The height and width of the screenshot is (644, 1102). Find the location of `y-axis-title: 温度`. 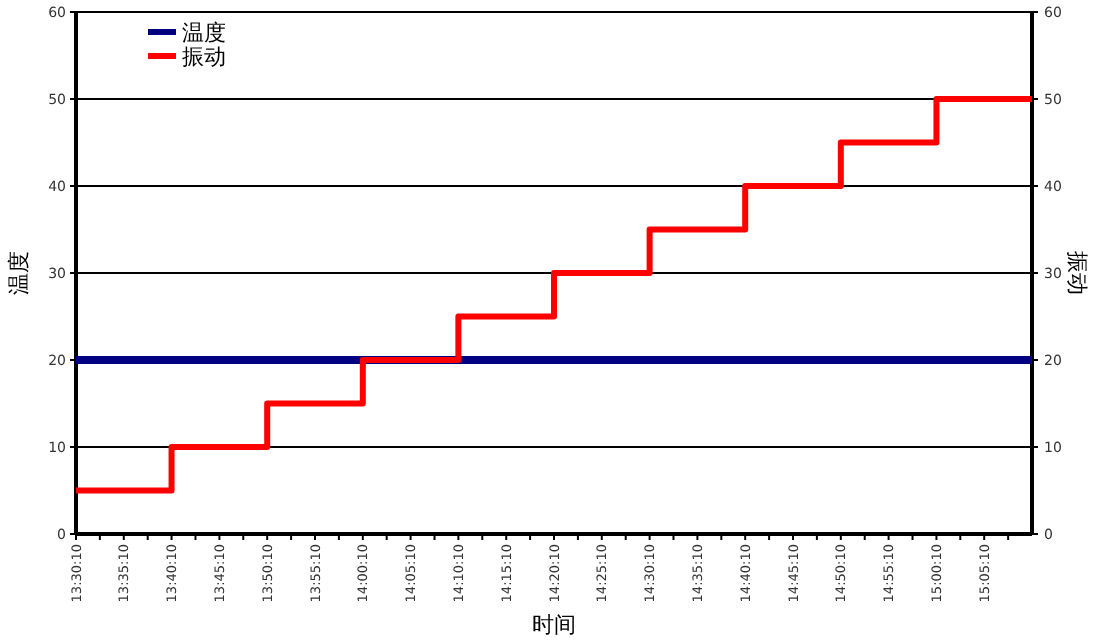

y-axis-title: 温度 is located at coordinates (19, 273).